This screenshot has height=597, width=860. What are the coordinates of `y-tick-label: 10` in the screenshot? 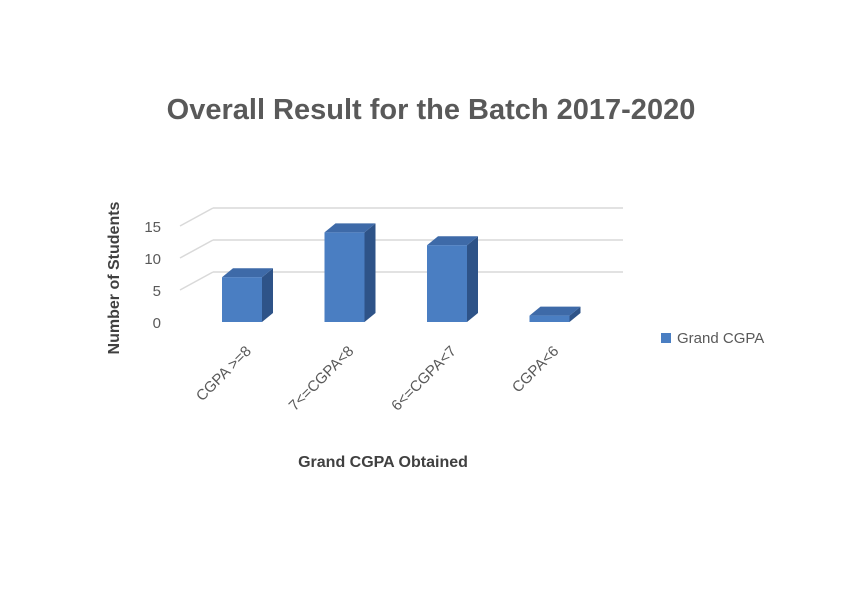 It's located at (152, 259).